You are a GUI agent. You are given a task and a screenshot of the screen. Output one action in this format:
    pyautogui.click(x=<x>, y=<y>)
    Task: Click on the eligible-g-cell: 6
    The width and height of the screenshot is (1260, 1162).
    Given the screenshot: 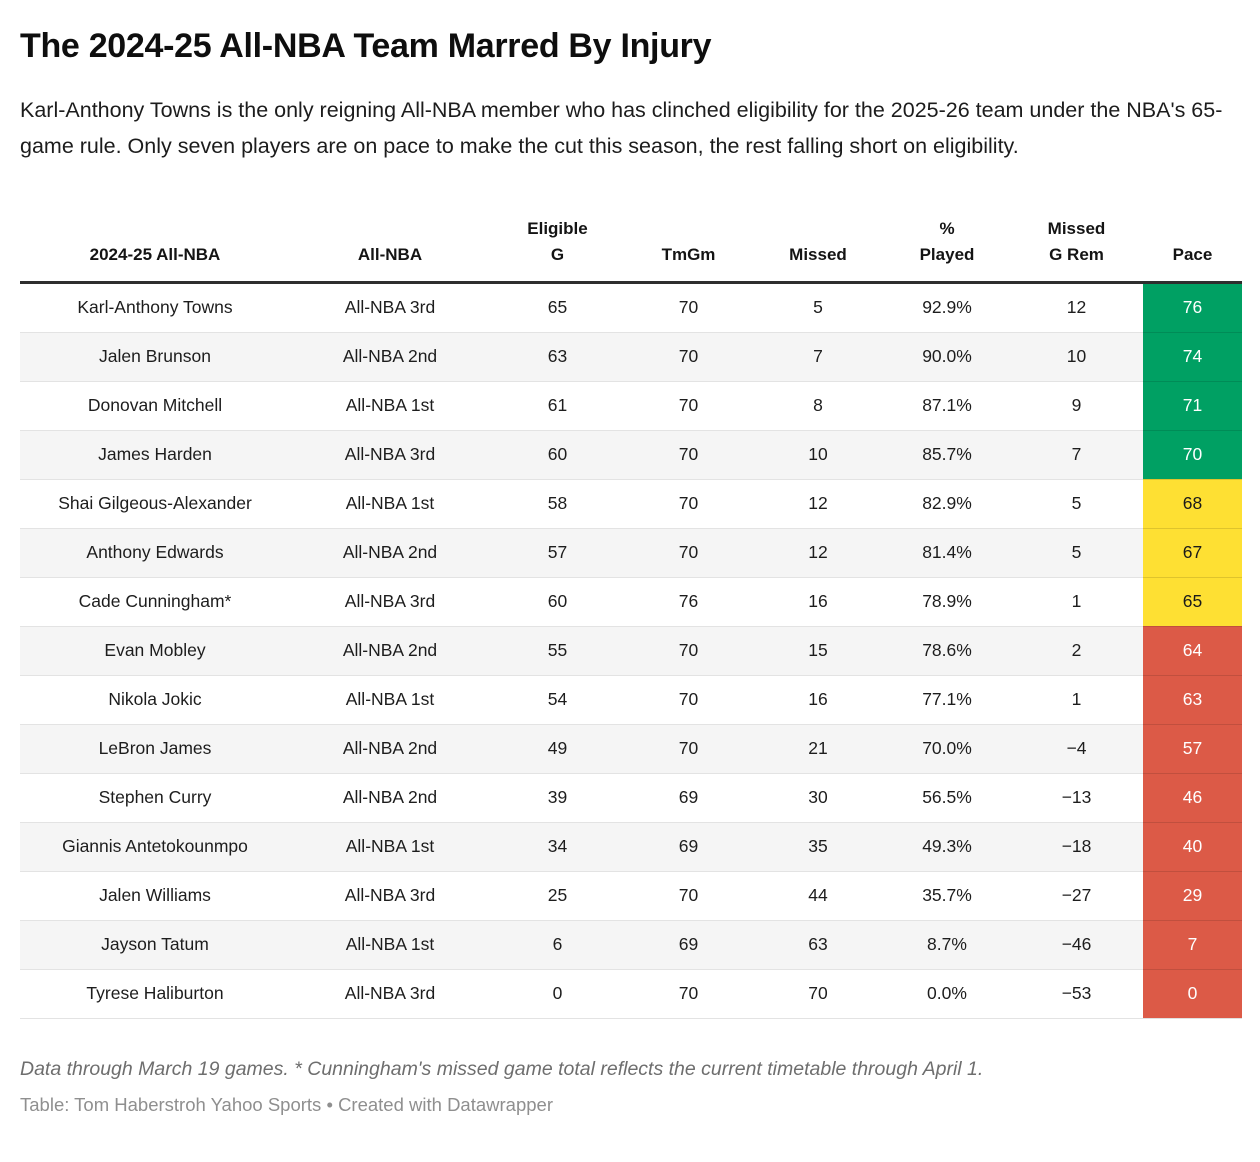 What is the action you would take?
    pyautogui.click(x=557, y=945)
    